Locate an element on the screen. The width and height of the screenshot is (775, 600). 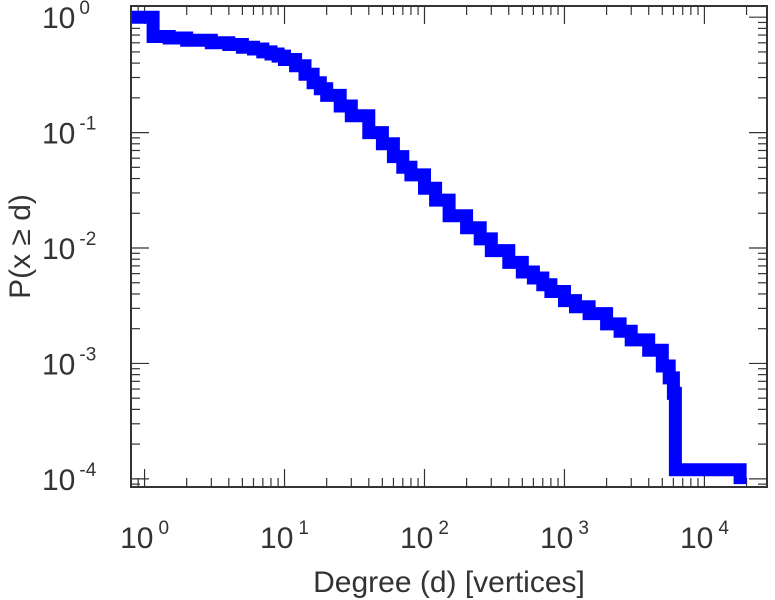
x-tick-label: 10 4 is located at coordinates (704, 536).